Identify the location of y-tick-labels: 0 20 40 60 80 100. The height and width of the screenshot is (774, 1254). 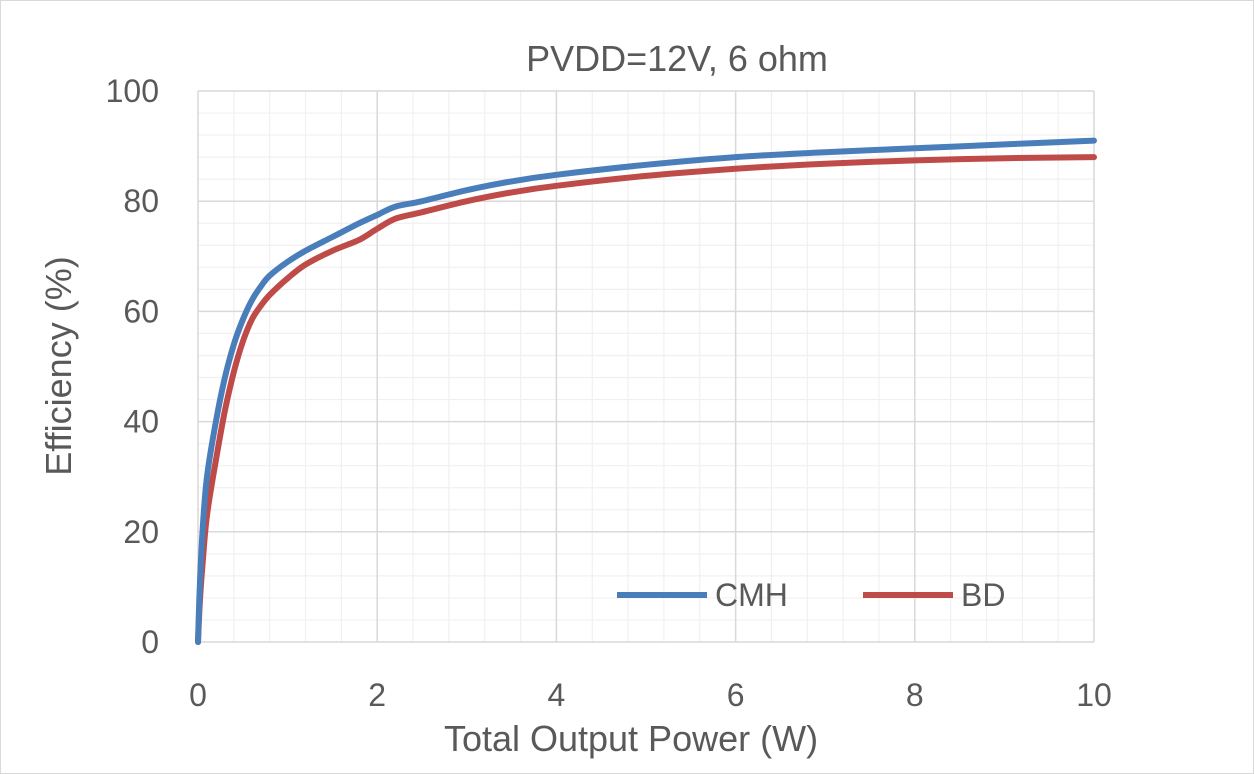
(132, 366).